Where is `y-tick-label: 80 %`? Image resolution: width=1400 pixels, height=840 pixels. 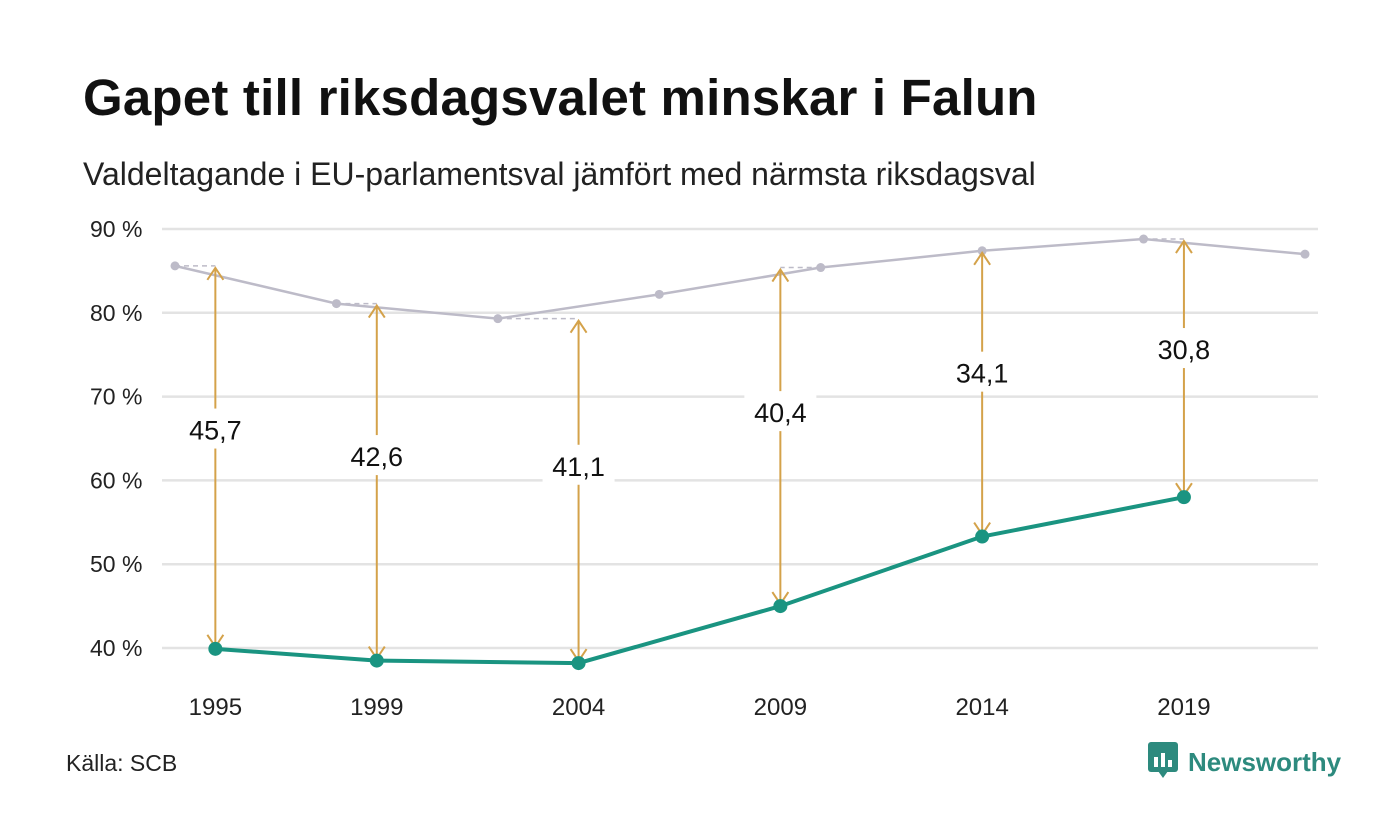 y-tick-label: 80 % is located at coordinates (116, 313).